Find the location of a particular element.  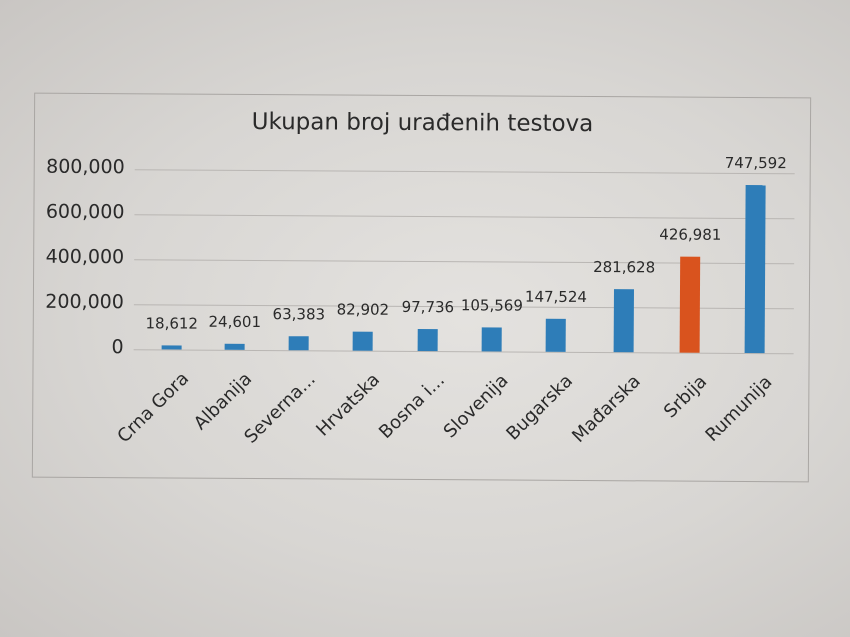

y-axis-tick-label: 600,000 is located at coordinates (85, 212).